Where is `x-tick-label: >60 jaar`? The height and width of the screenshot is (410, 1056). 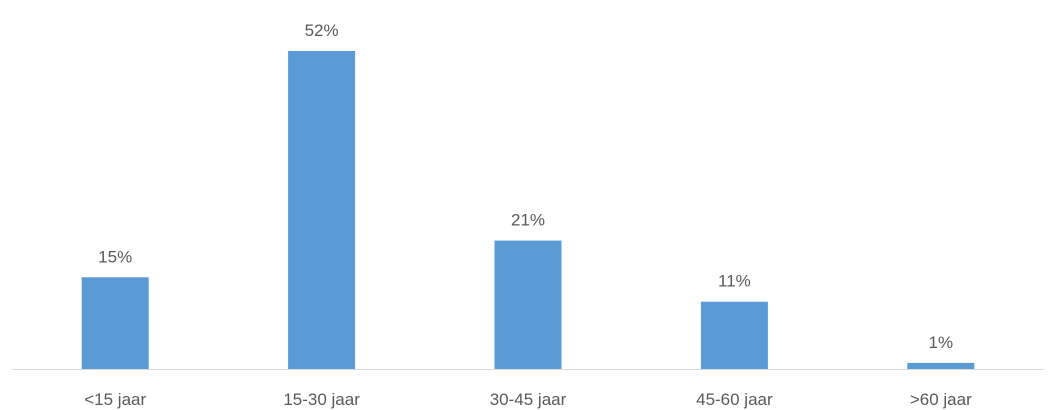 x-tick-label: >60 jaar is located at coordinates (941, 399).